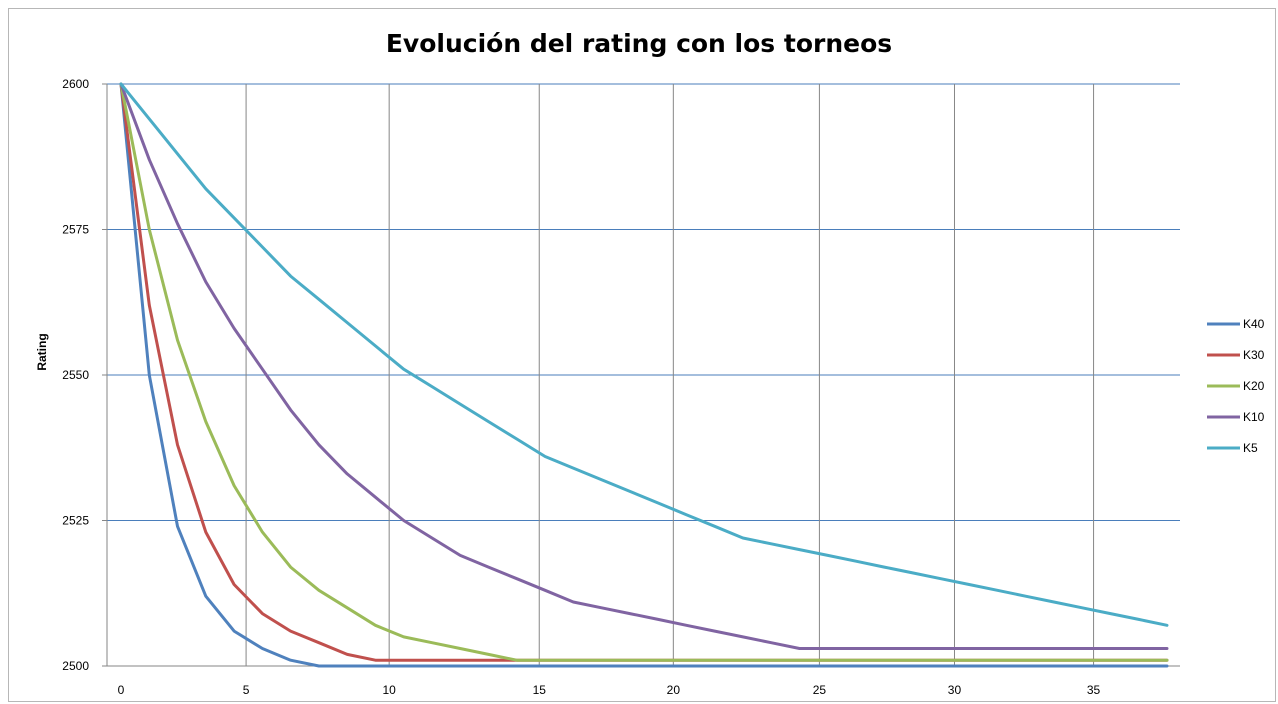  What do you see at coordinates (75, 230) in the screenshot?
I see `y-tick-label: 2575` at bounding box center [75, 230].